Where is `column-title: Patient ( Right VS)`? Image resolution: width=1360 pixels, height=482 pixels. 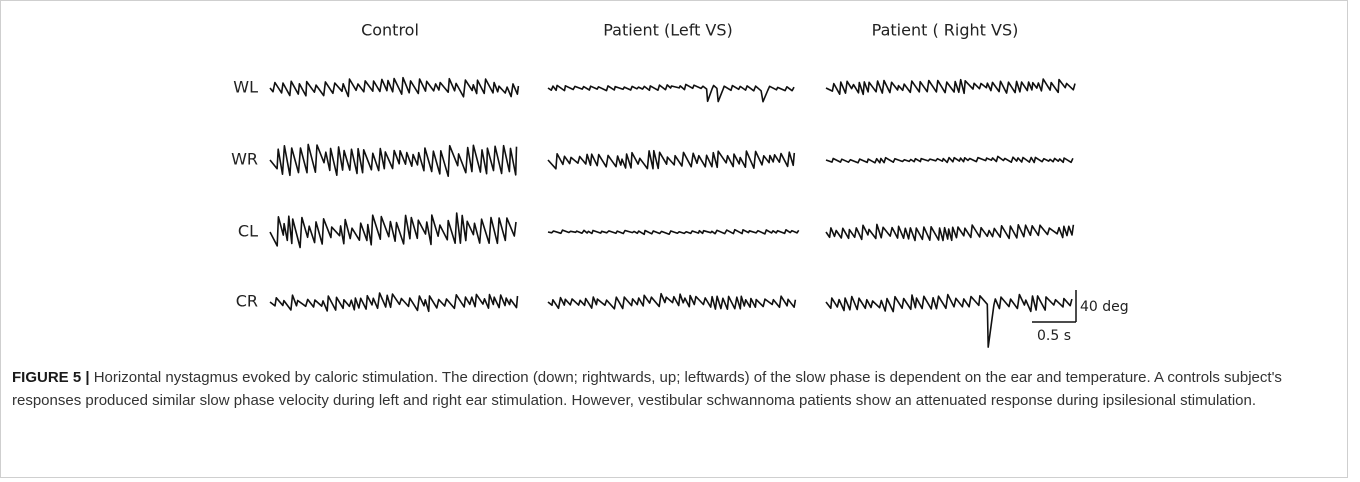
column-title: Patient ( Right VS) is located at coordinates (945, 30).